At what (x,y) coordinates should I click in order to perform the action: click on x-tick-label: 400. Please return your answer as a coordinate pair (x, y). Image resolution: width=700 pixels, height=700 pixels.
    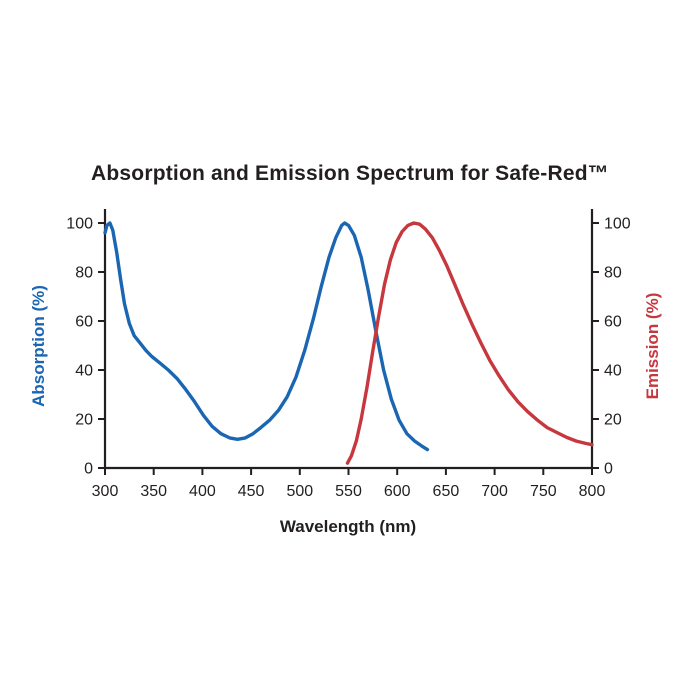
    Looking at the image, I should click on (202, 491).